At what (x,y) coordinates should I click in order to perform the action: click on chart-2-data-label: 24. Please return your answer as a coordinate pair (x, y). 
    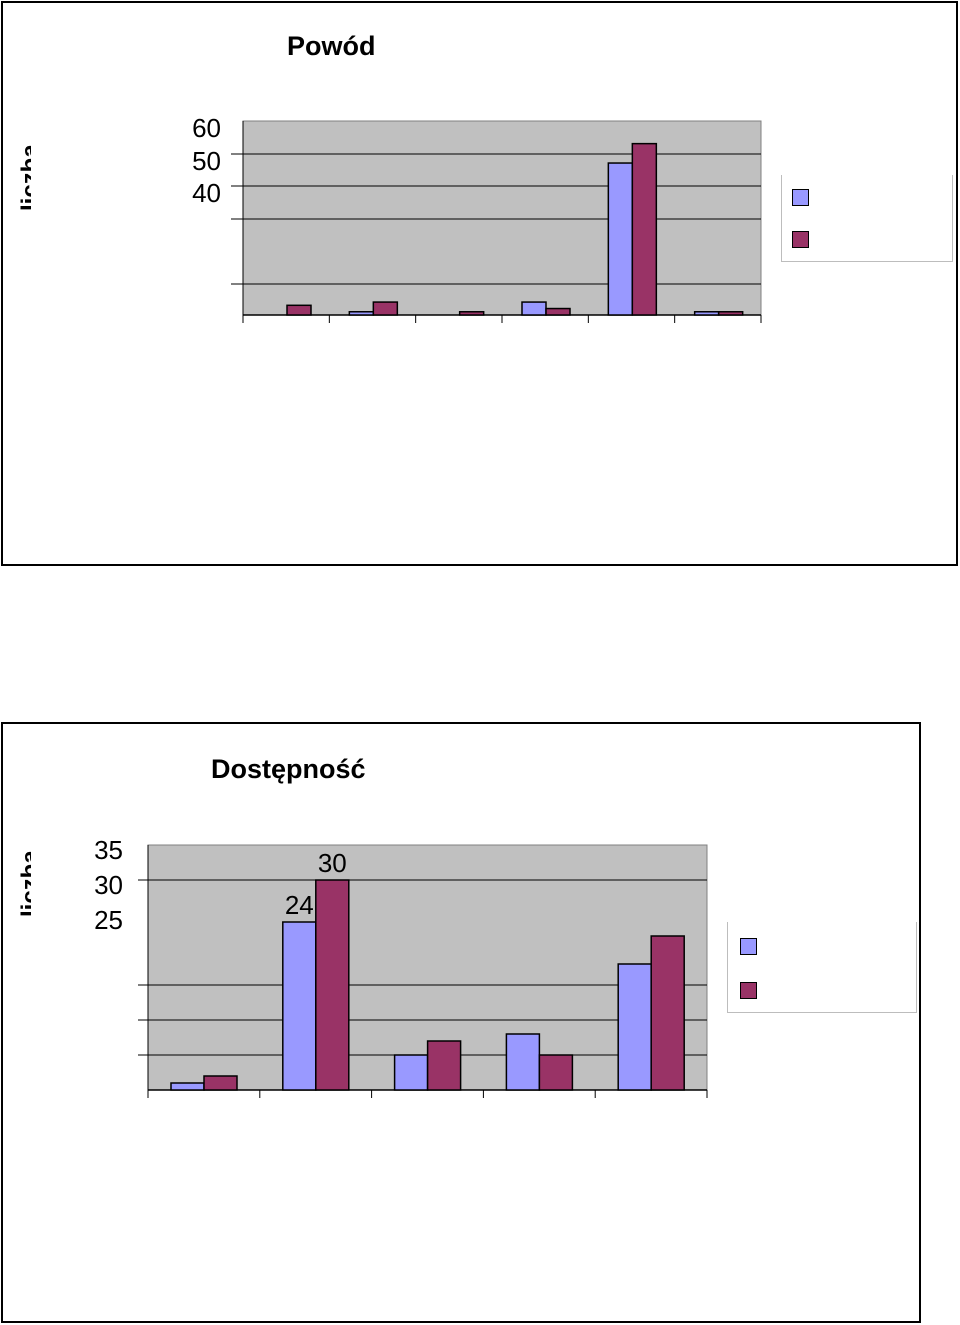
    Looking at the image, I should click on (299, 905).